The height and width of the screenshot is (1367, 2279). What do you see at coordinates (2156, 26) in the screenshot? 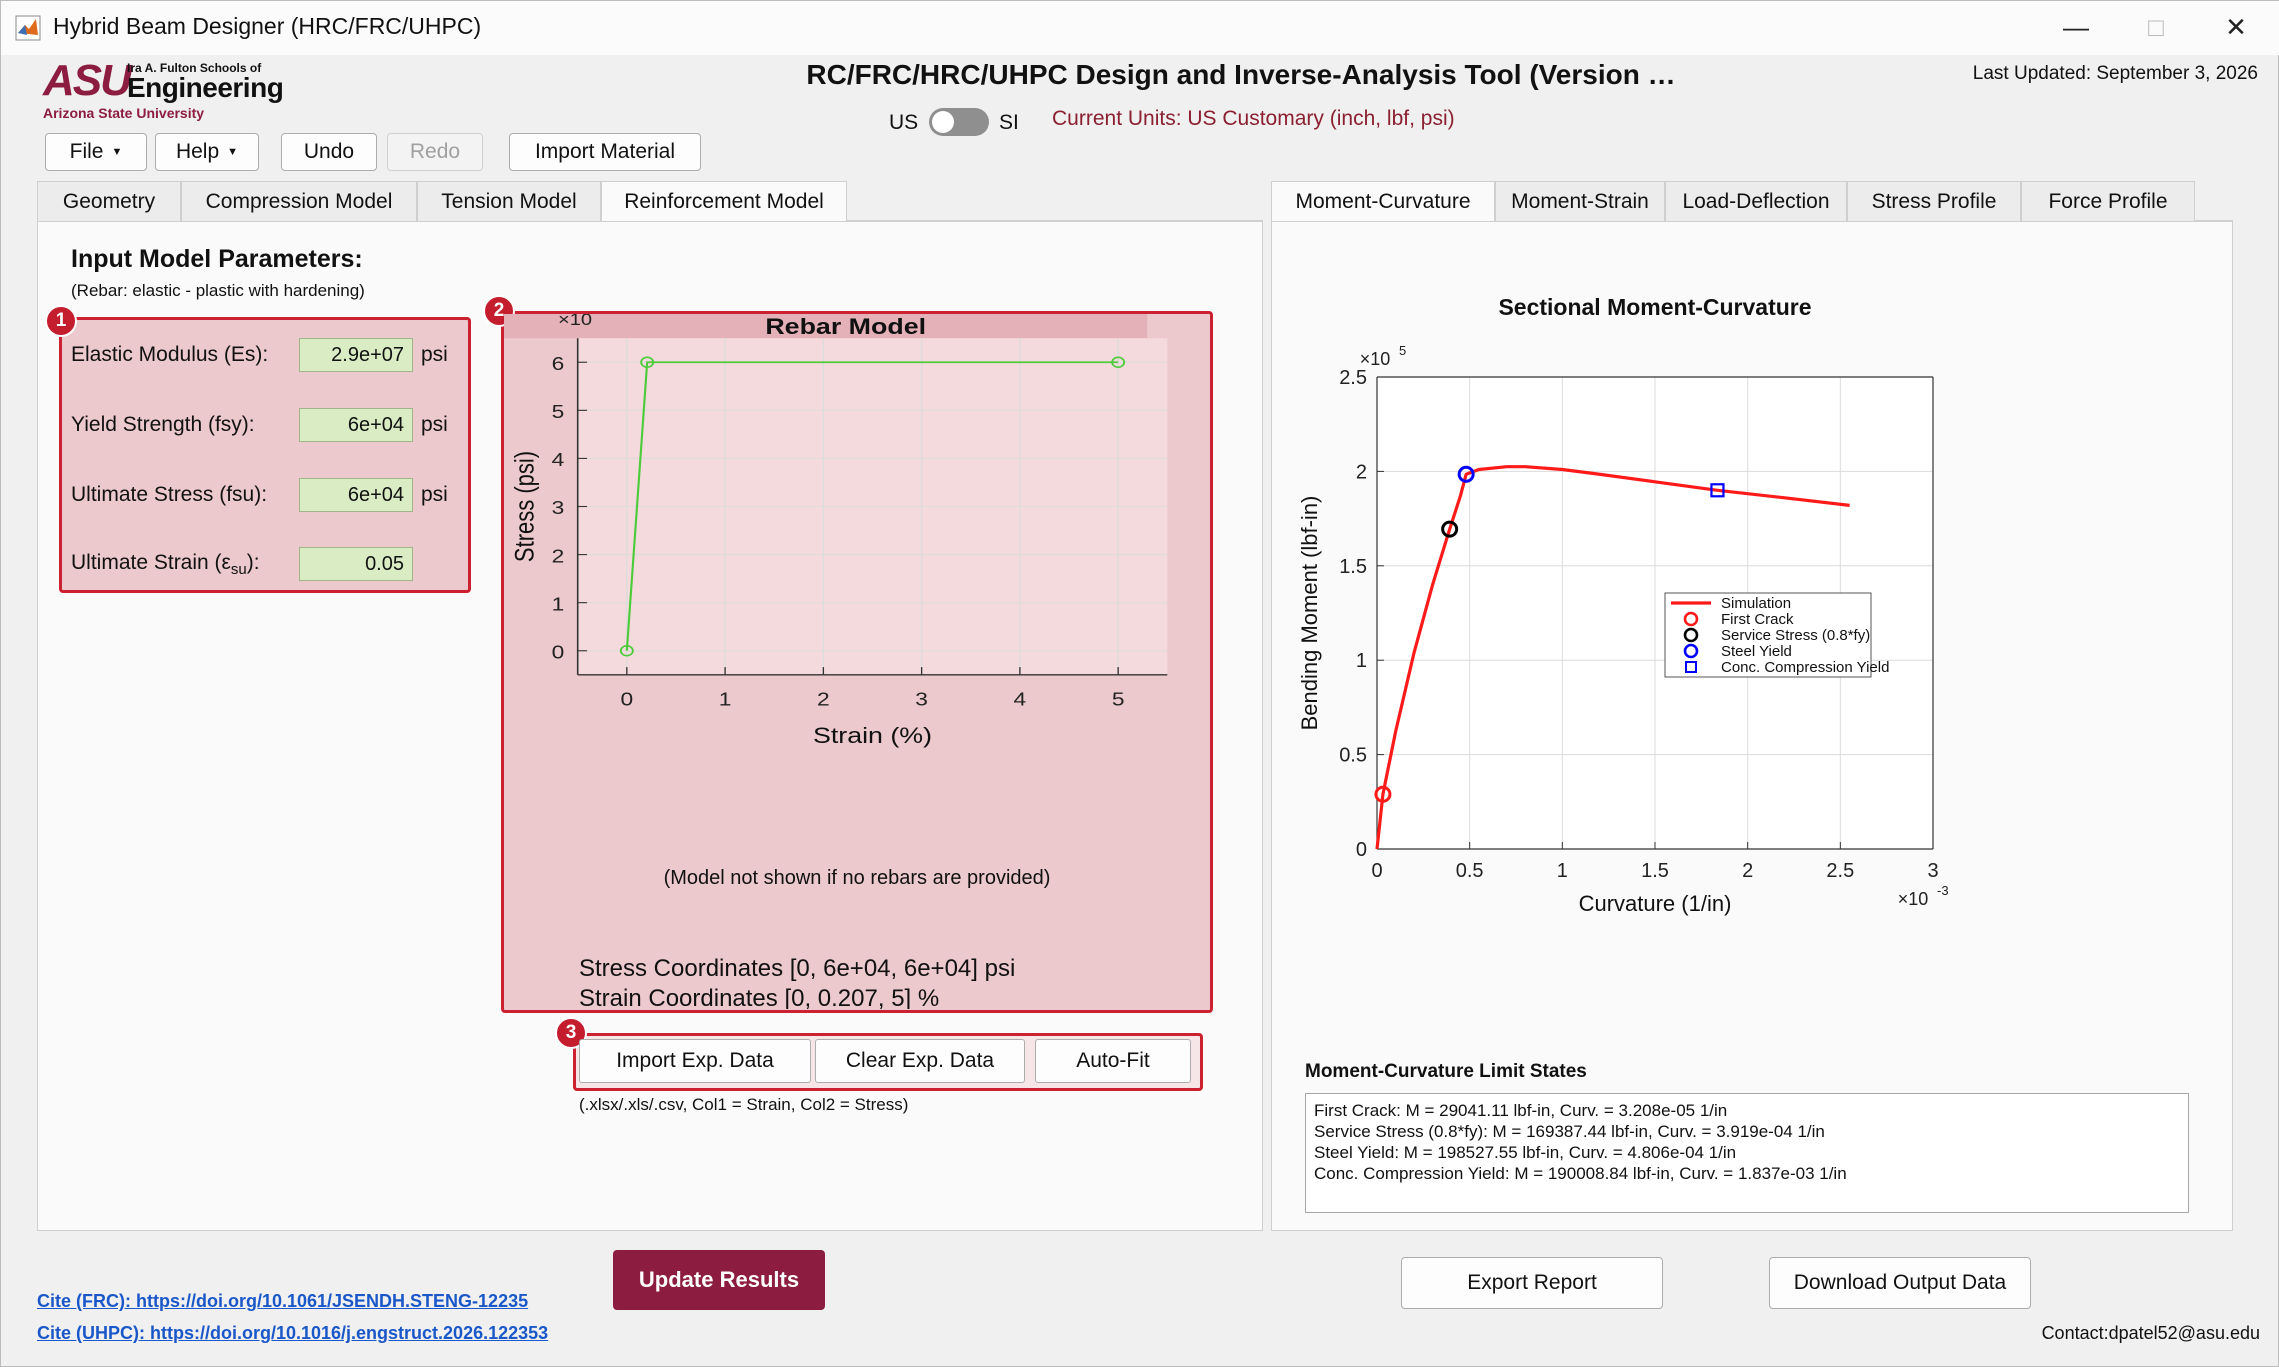
I see `maximize-icon: □` at bounding box center [2156, 26].